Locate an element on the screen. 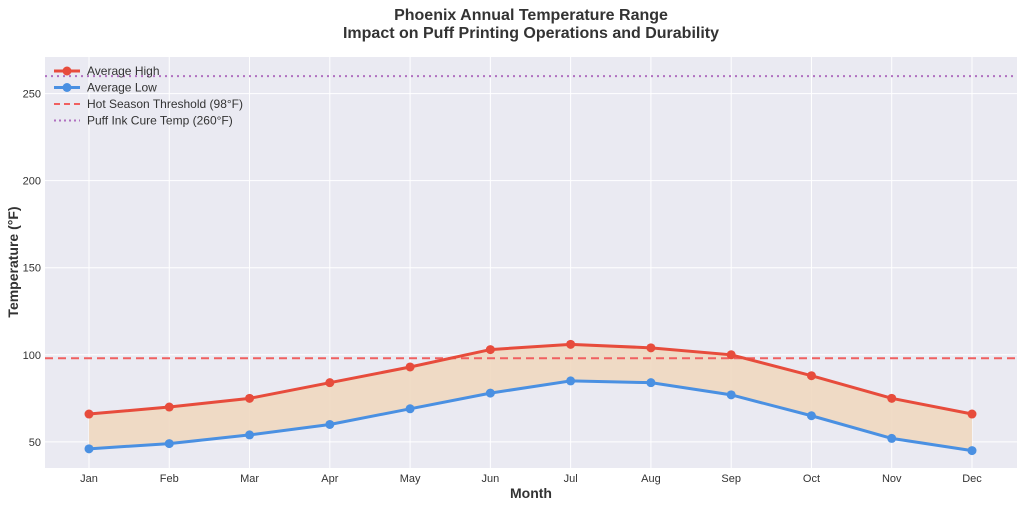 The width and height of the screenshot is (1024, 508). legend-label: Hot Season Threshold (98°F) is located at coordinates (165, 104).